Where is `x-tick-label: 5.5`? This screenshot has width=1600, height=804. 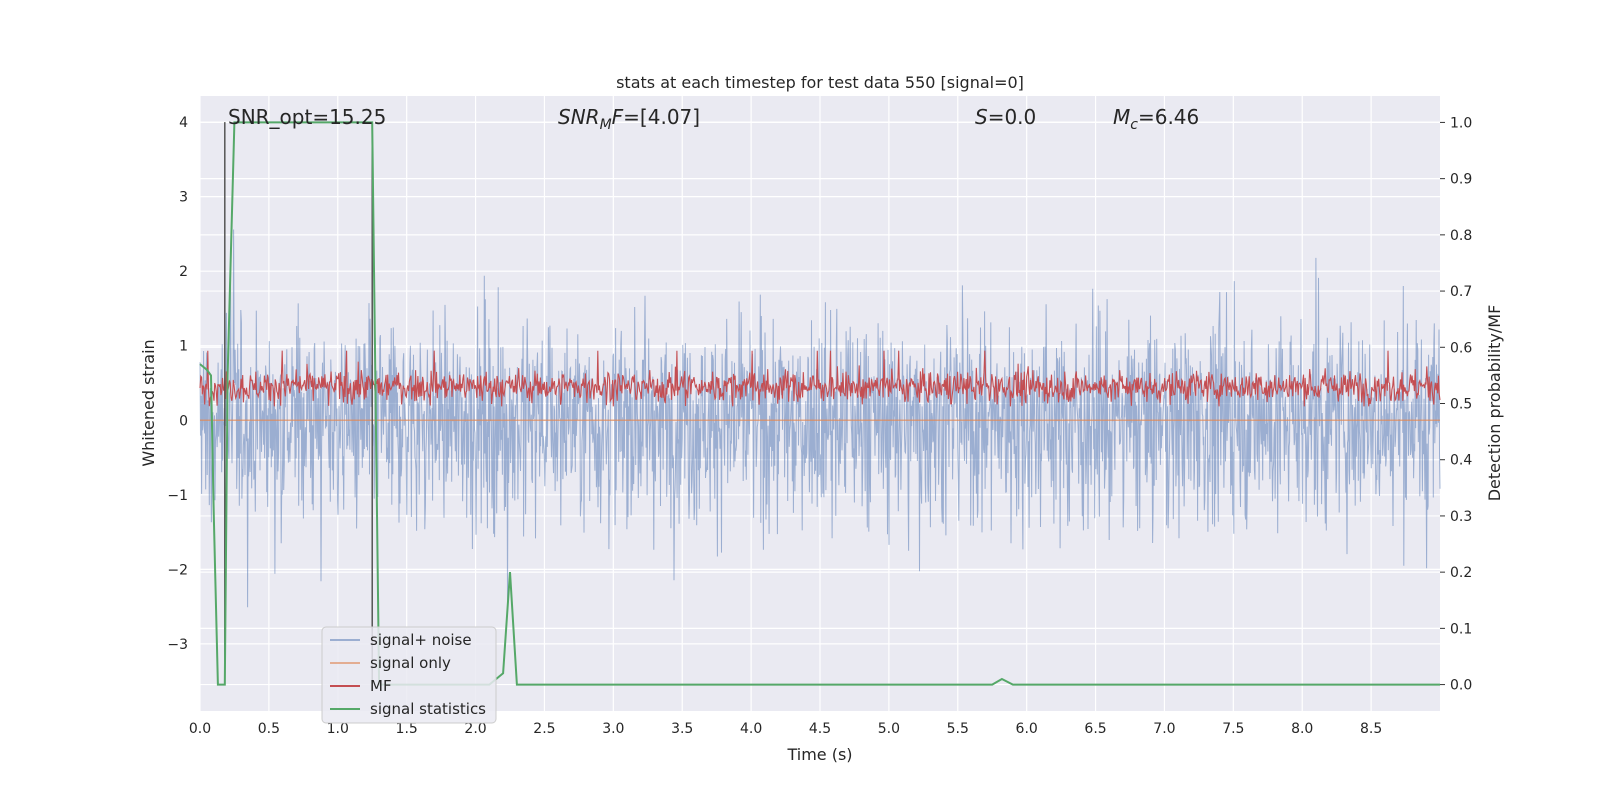
x-tick-label: 5.5 is located at coordinates (958, 729).